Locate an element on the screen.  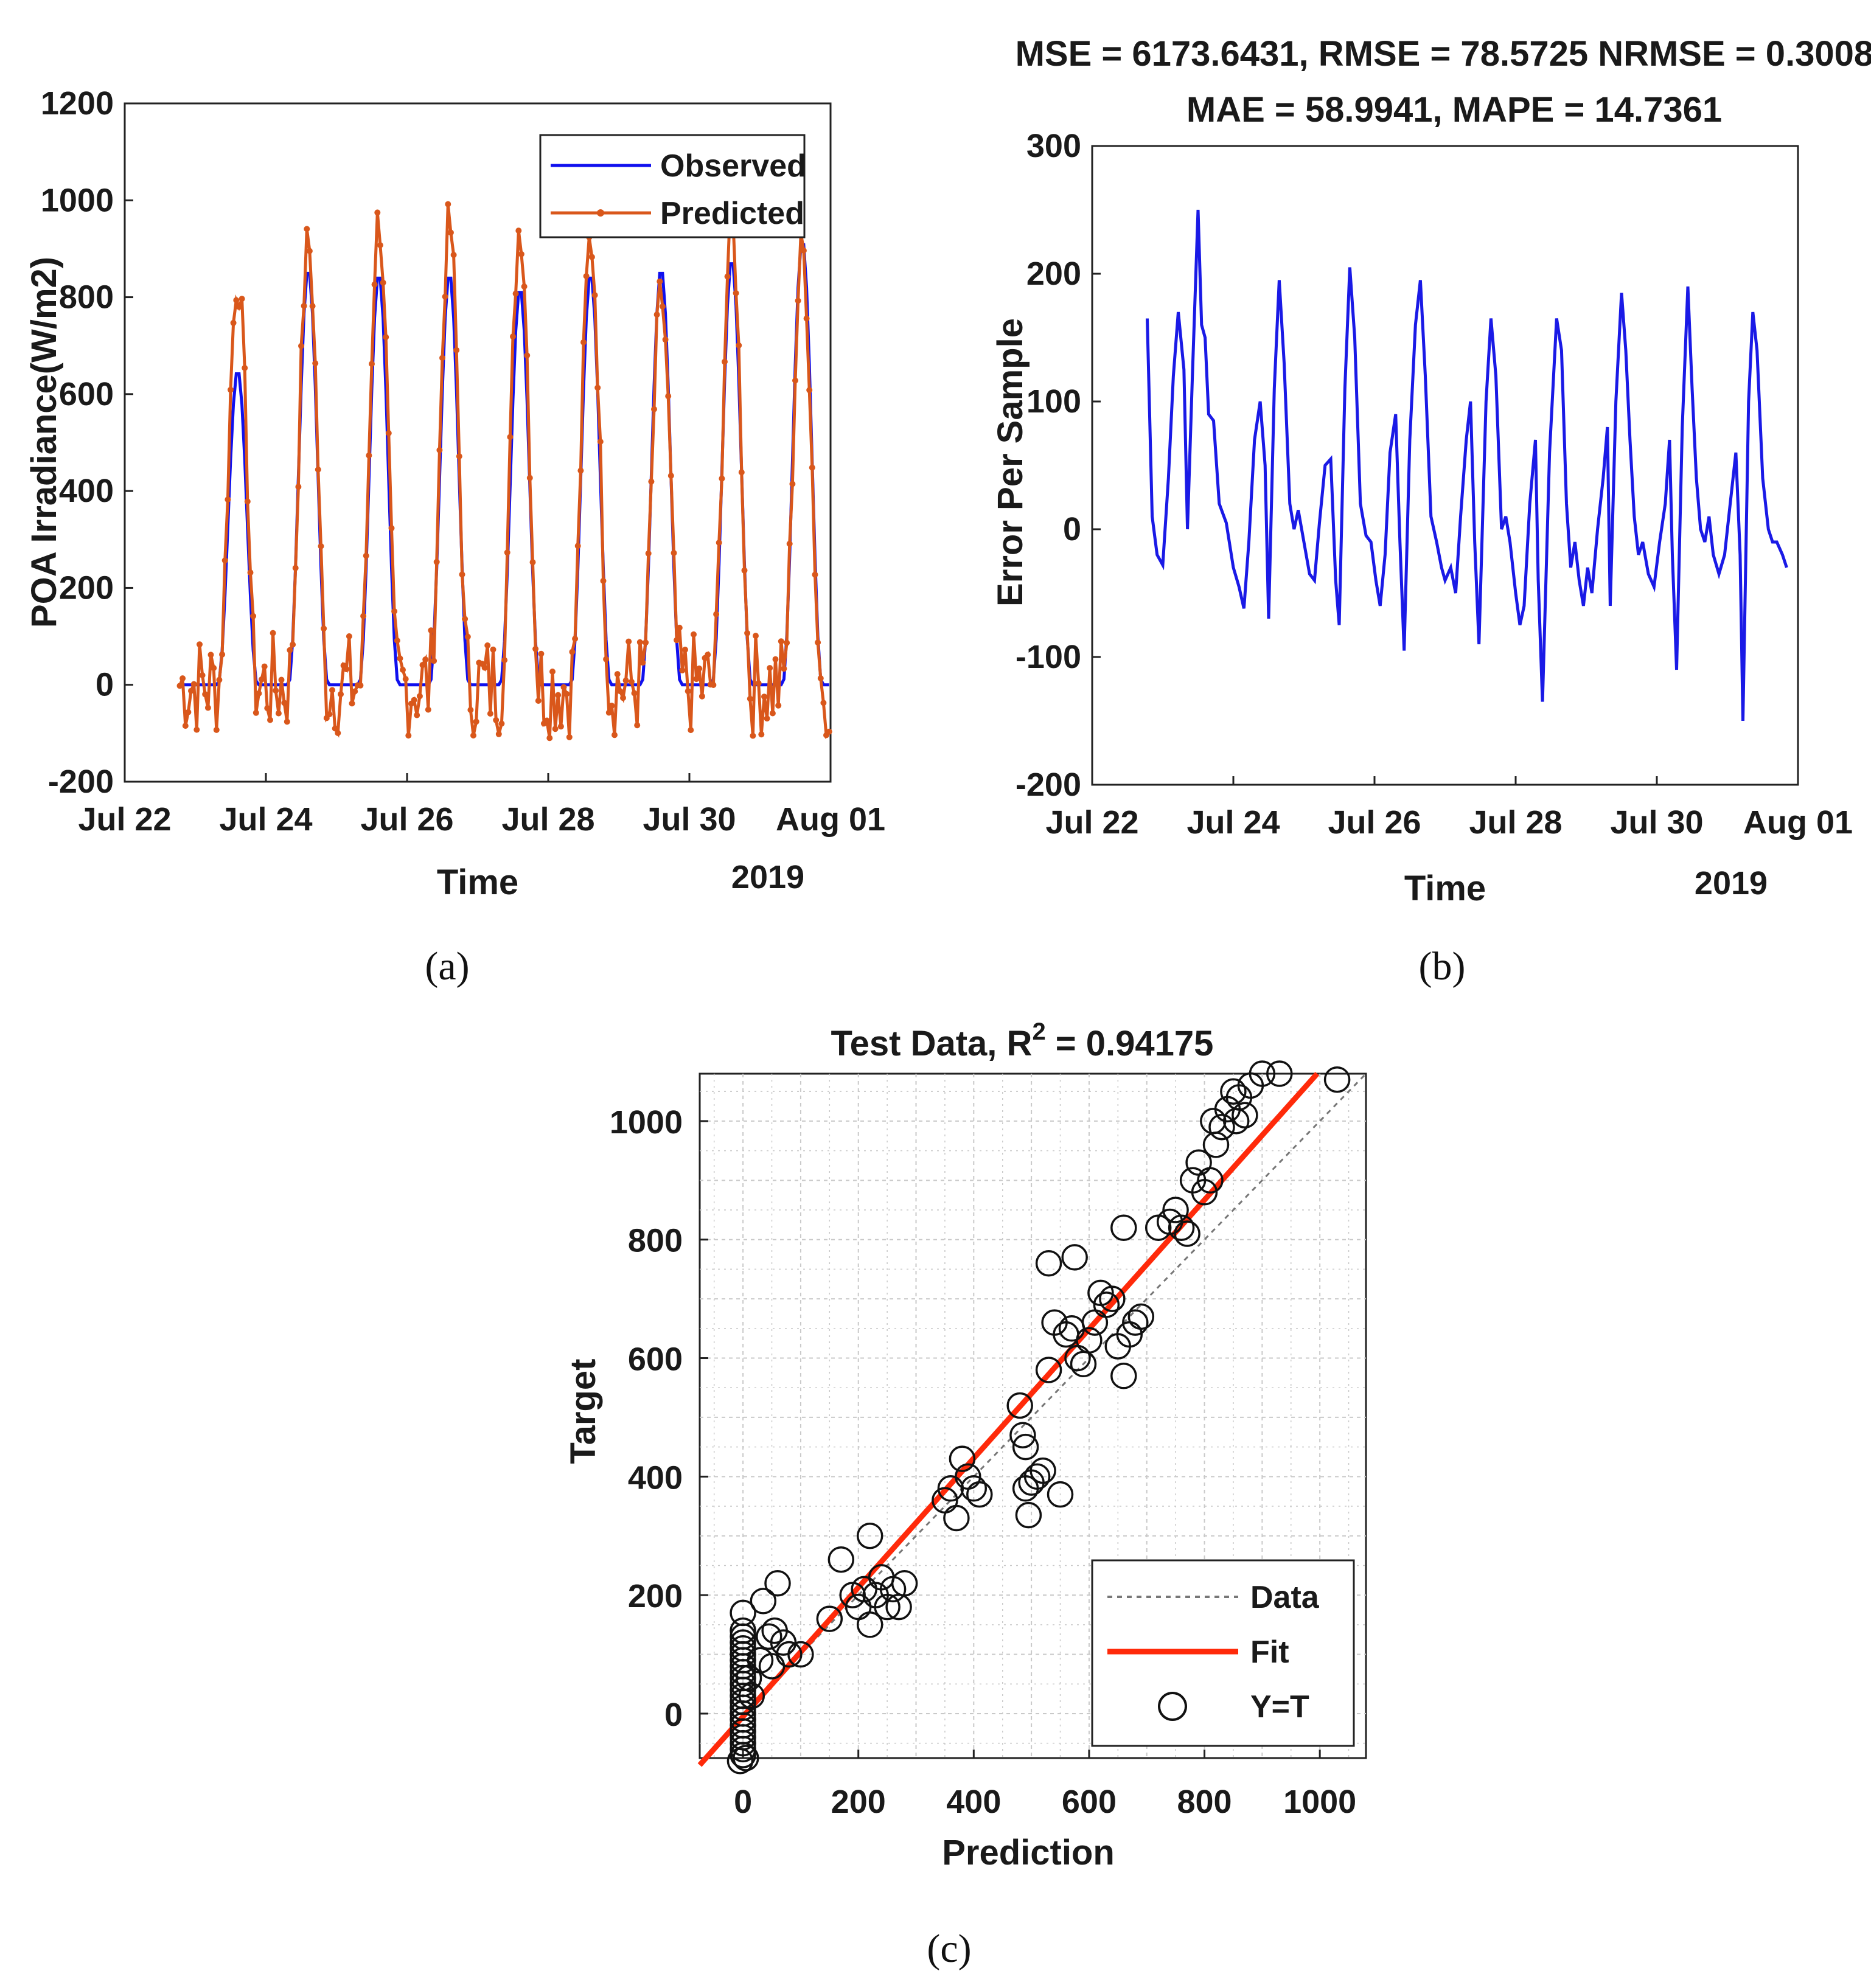
panel-a-y-axis-label: POA Irradiance(W/m2) is located at coordinates (44, 443).